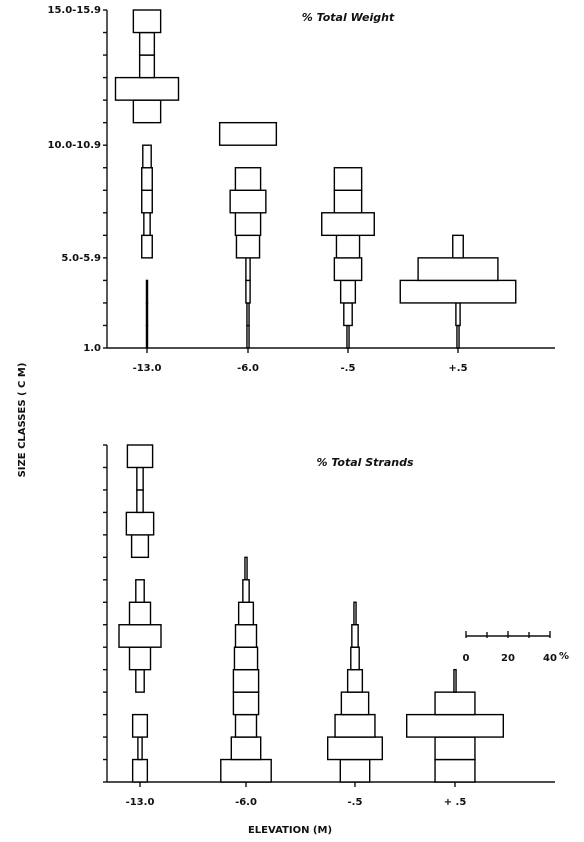 This screenshot has width=584, height=842. I want to click on chart-title: % Total Strands, so click(365, 462).